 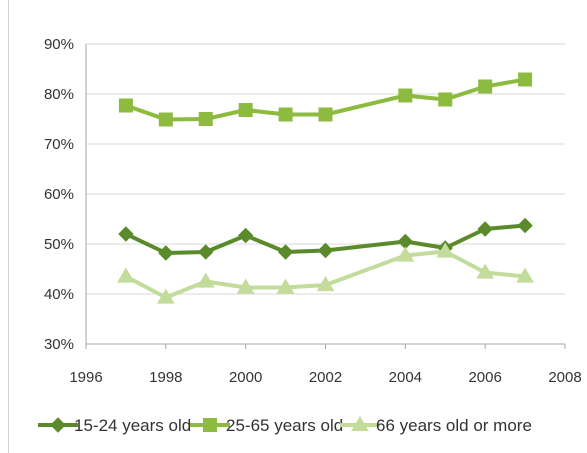 What do you see at coordinates (85, 377) in the screenshot?
I see `x-tick-label: 1996` at bounding box center [85, 377].